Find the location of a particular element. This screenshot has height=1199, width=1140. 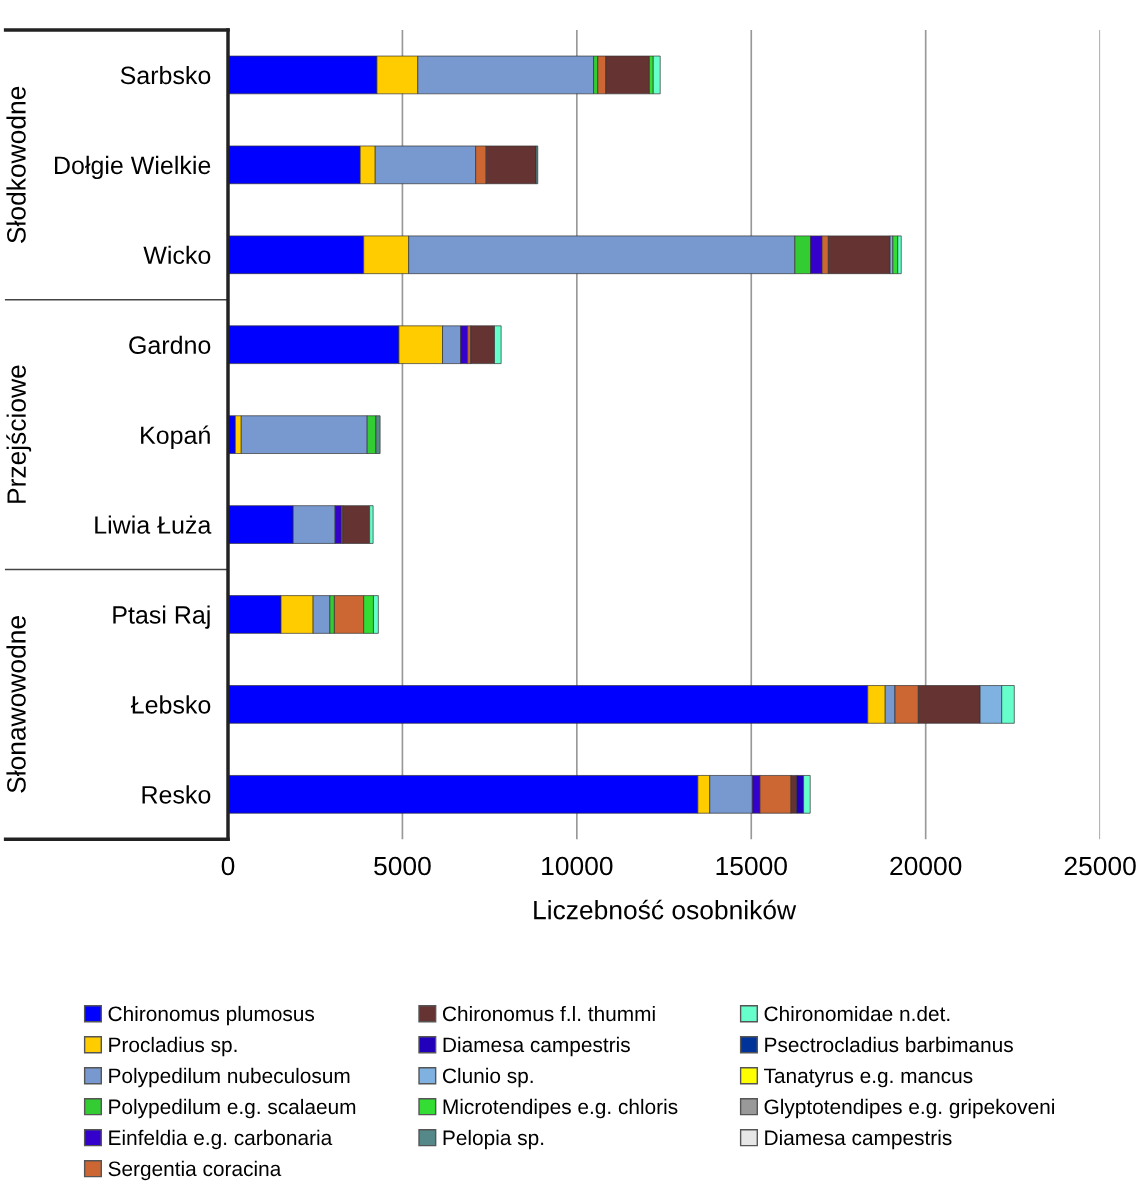

legend-label: Clunio sp. is located at coordinates (487, 1077).